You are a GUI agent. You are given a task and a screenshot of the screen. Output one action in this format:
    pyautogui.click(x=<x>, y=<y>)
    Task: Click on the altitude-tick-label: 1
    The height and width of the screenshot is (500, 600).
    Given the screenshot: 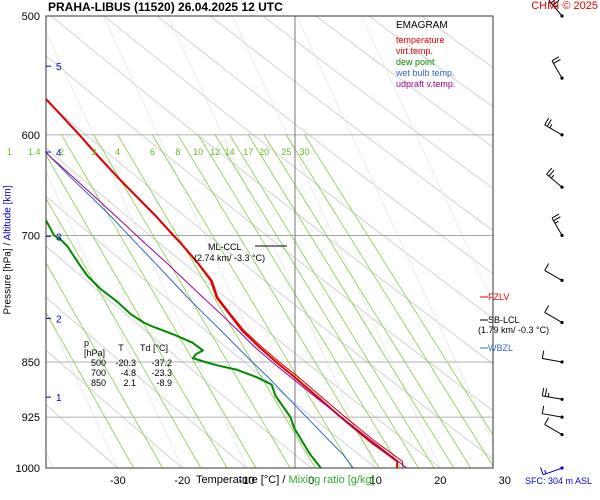 What is the action you would take?
    pyautogui.click(x=59, y=398)
    